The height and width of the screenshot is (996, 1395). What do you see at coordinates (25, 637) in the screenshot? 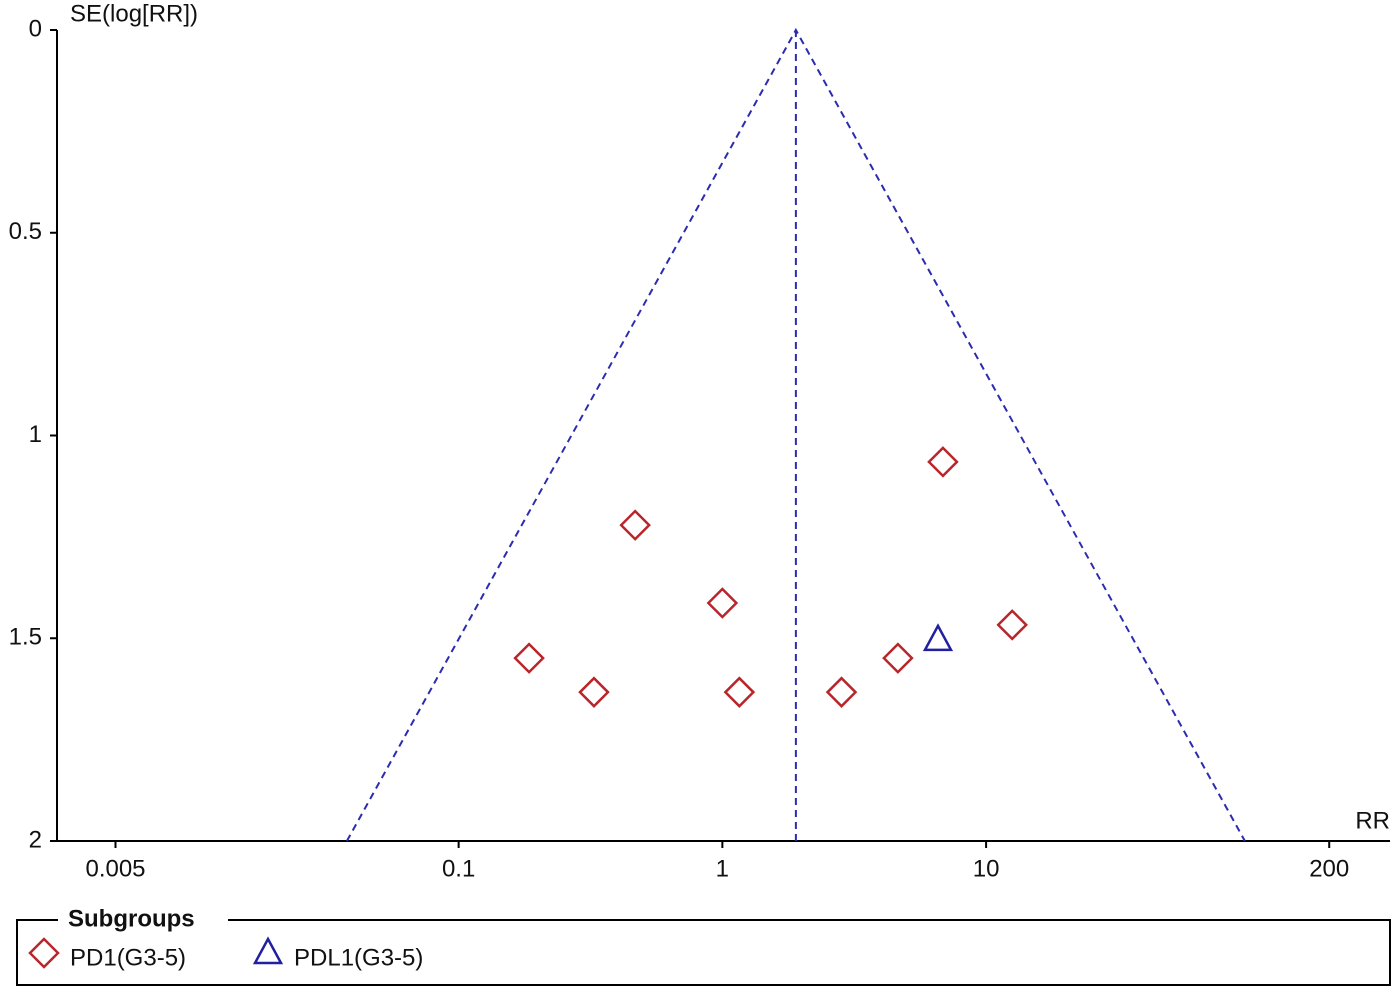
I see `y-tick-label: 1.5` at bounding box center [25, 637].